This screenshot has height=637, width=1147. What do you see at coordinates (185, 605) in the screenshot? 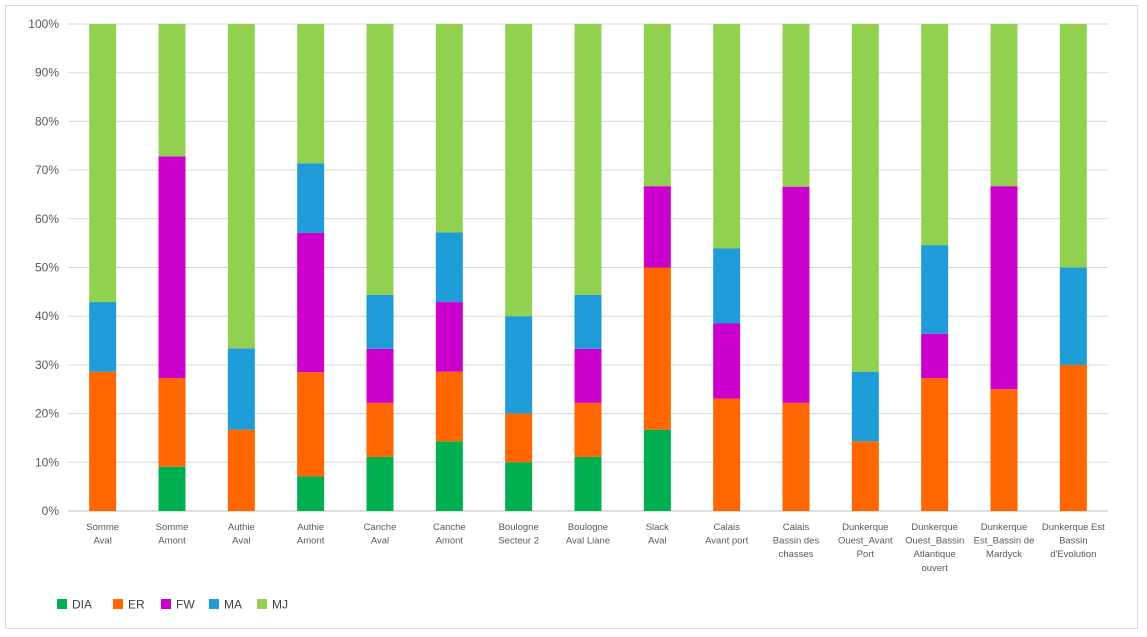
I see `legend-label: FW` at bounding box center [185, 605].